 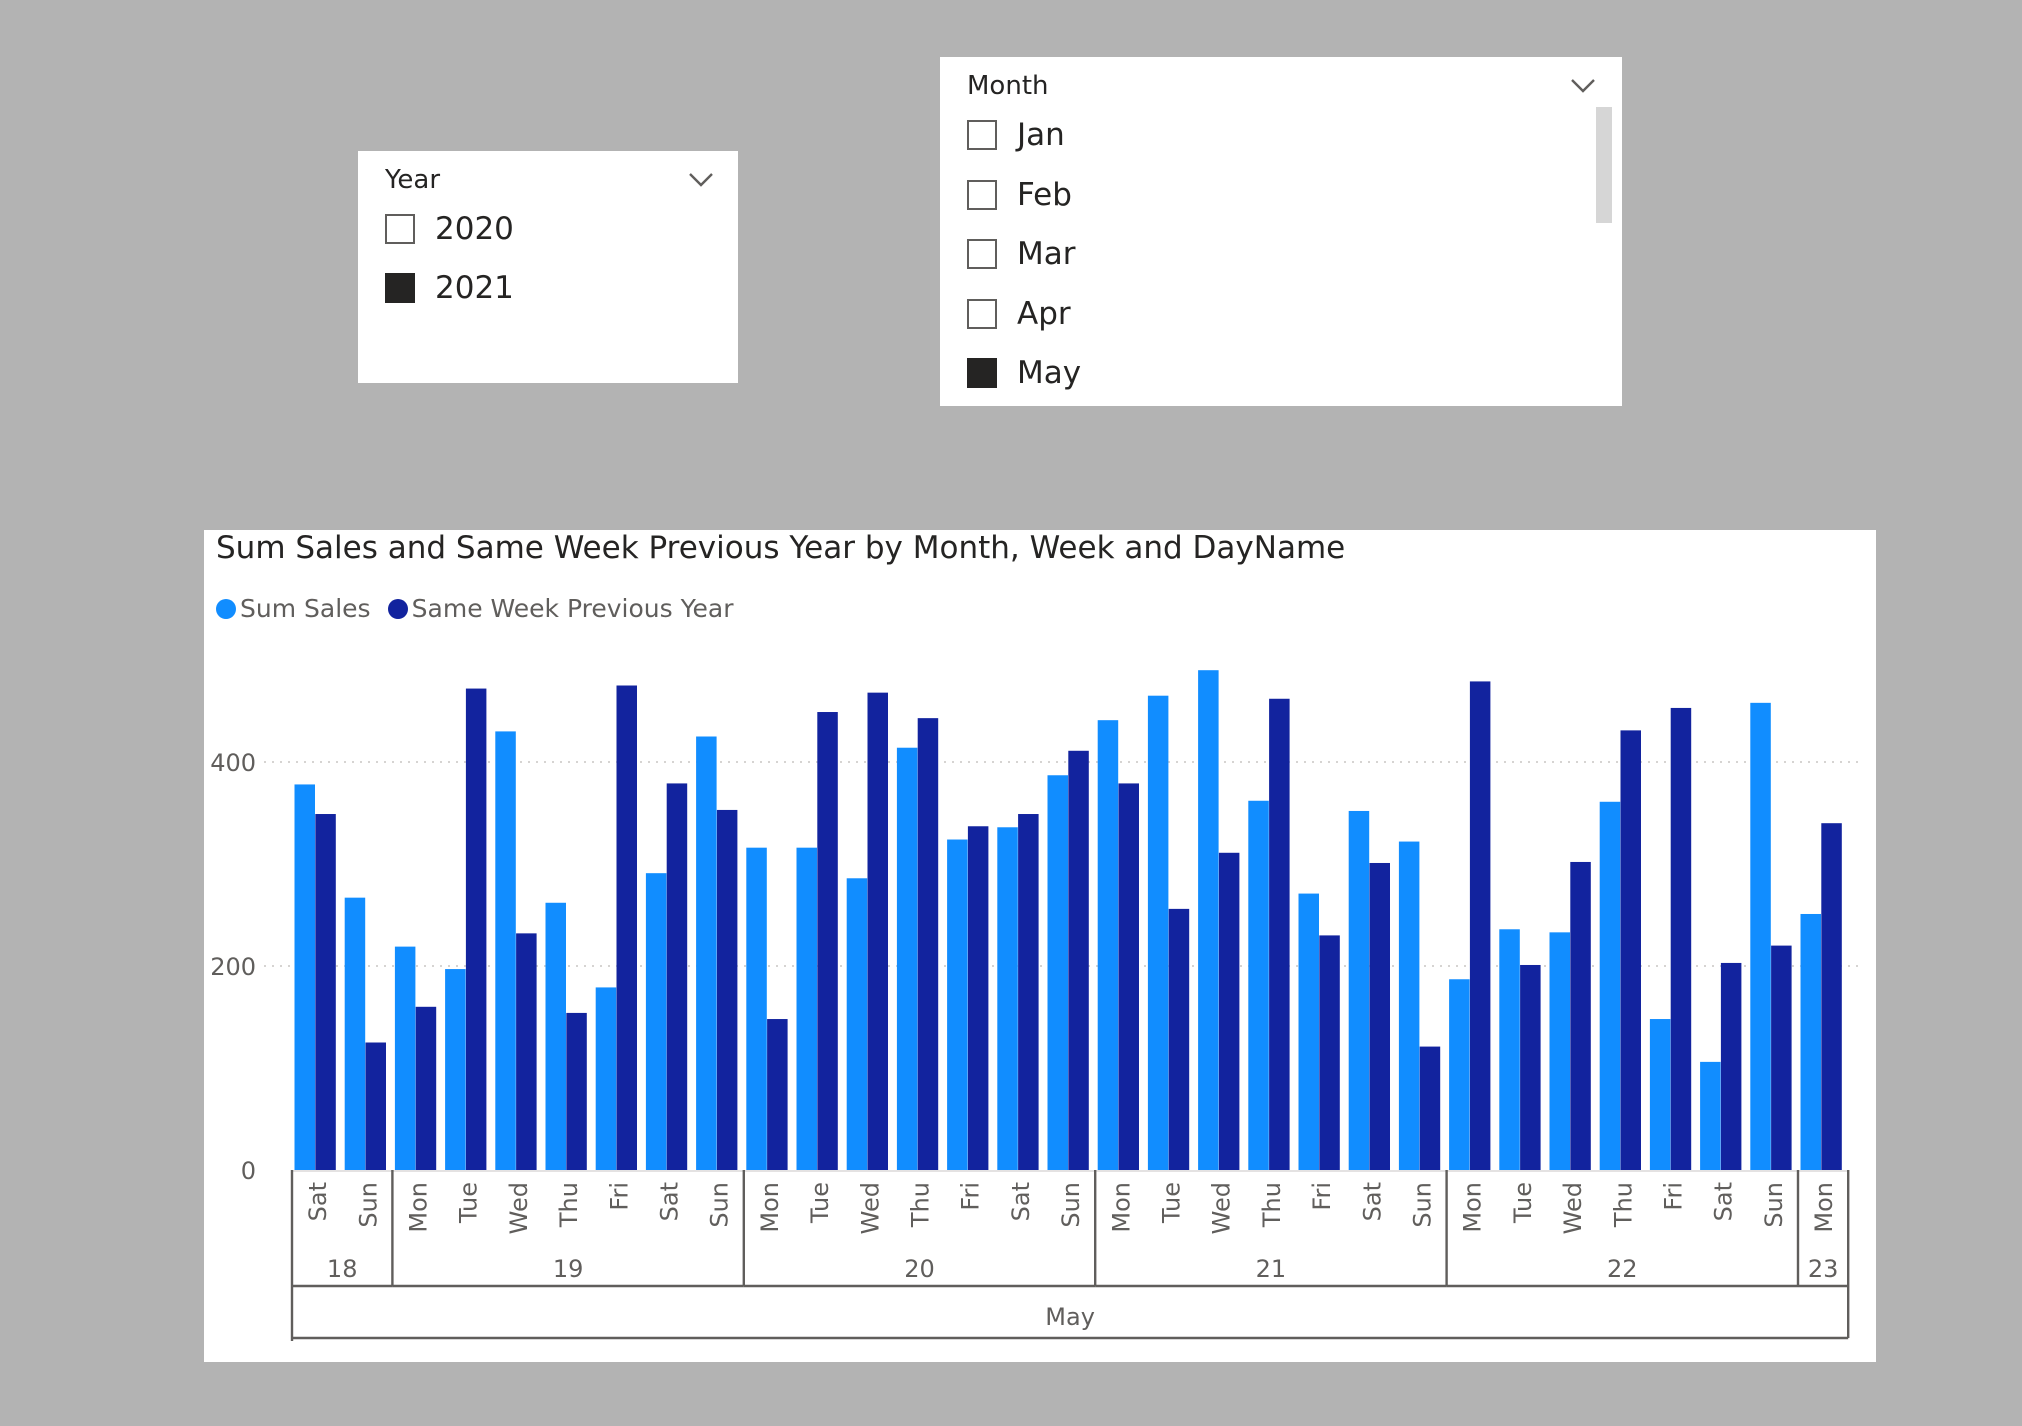 I want to click on y-tick-label: 200, so click(x=233, y=967).